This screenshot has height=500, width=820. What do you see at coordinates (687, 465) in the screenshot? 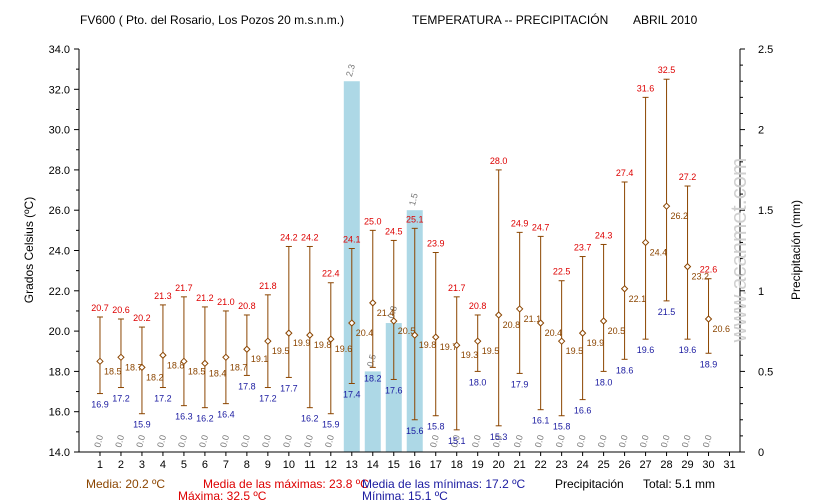
I see `x-tick-label: 29` at bounding box center [687, 465].